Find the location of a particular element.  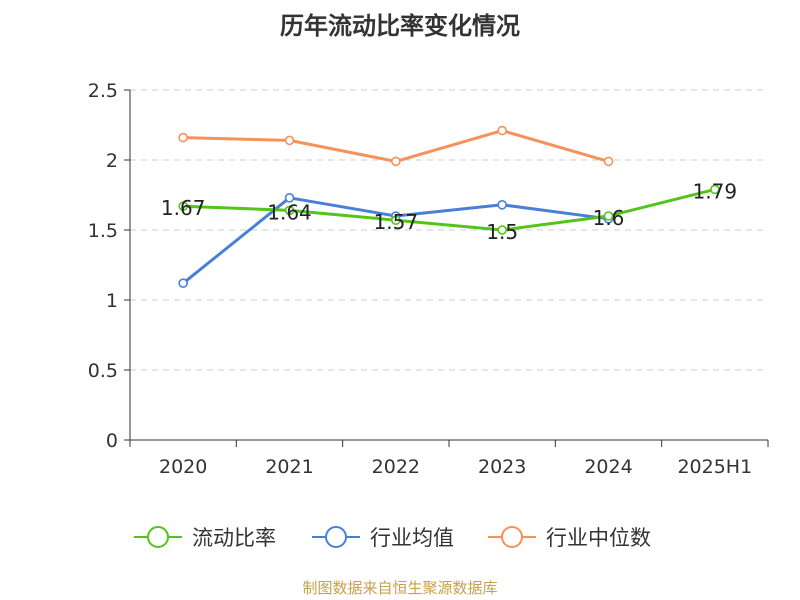

source-note: 制图数据来自恒生聚源数据库 is located at coordinates (400, 588).